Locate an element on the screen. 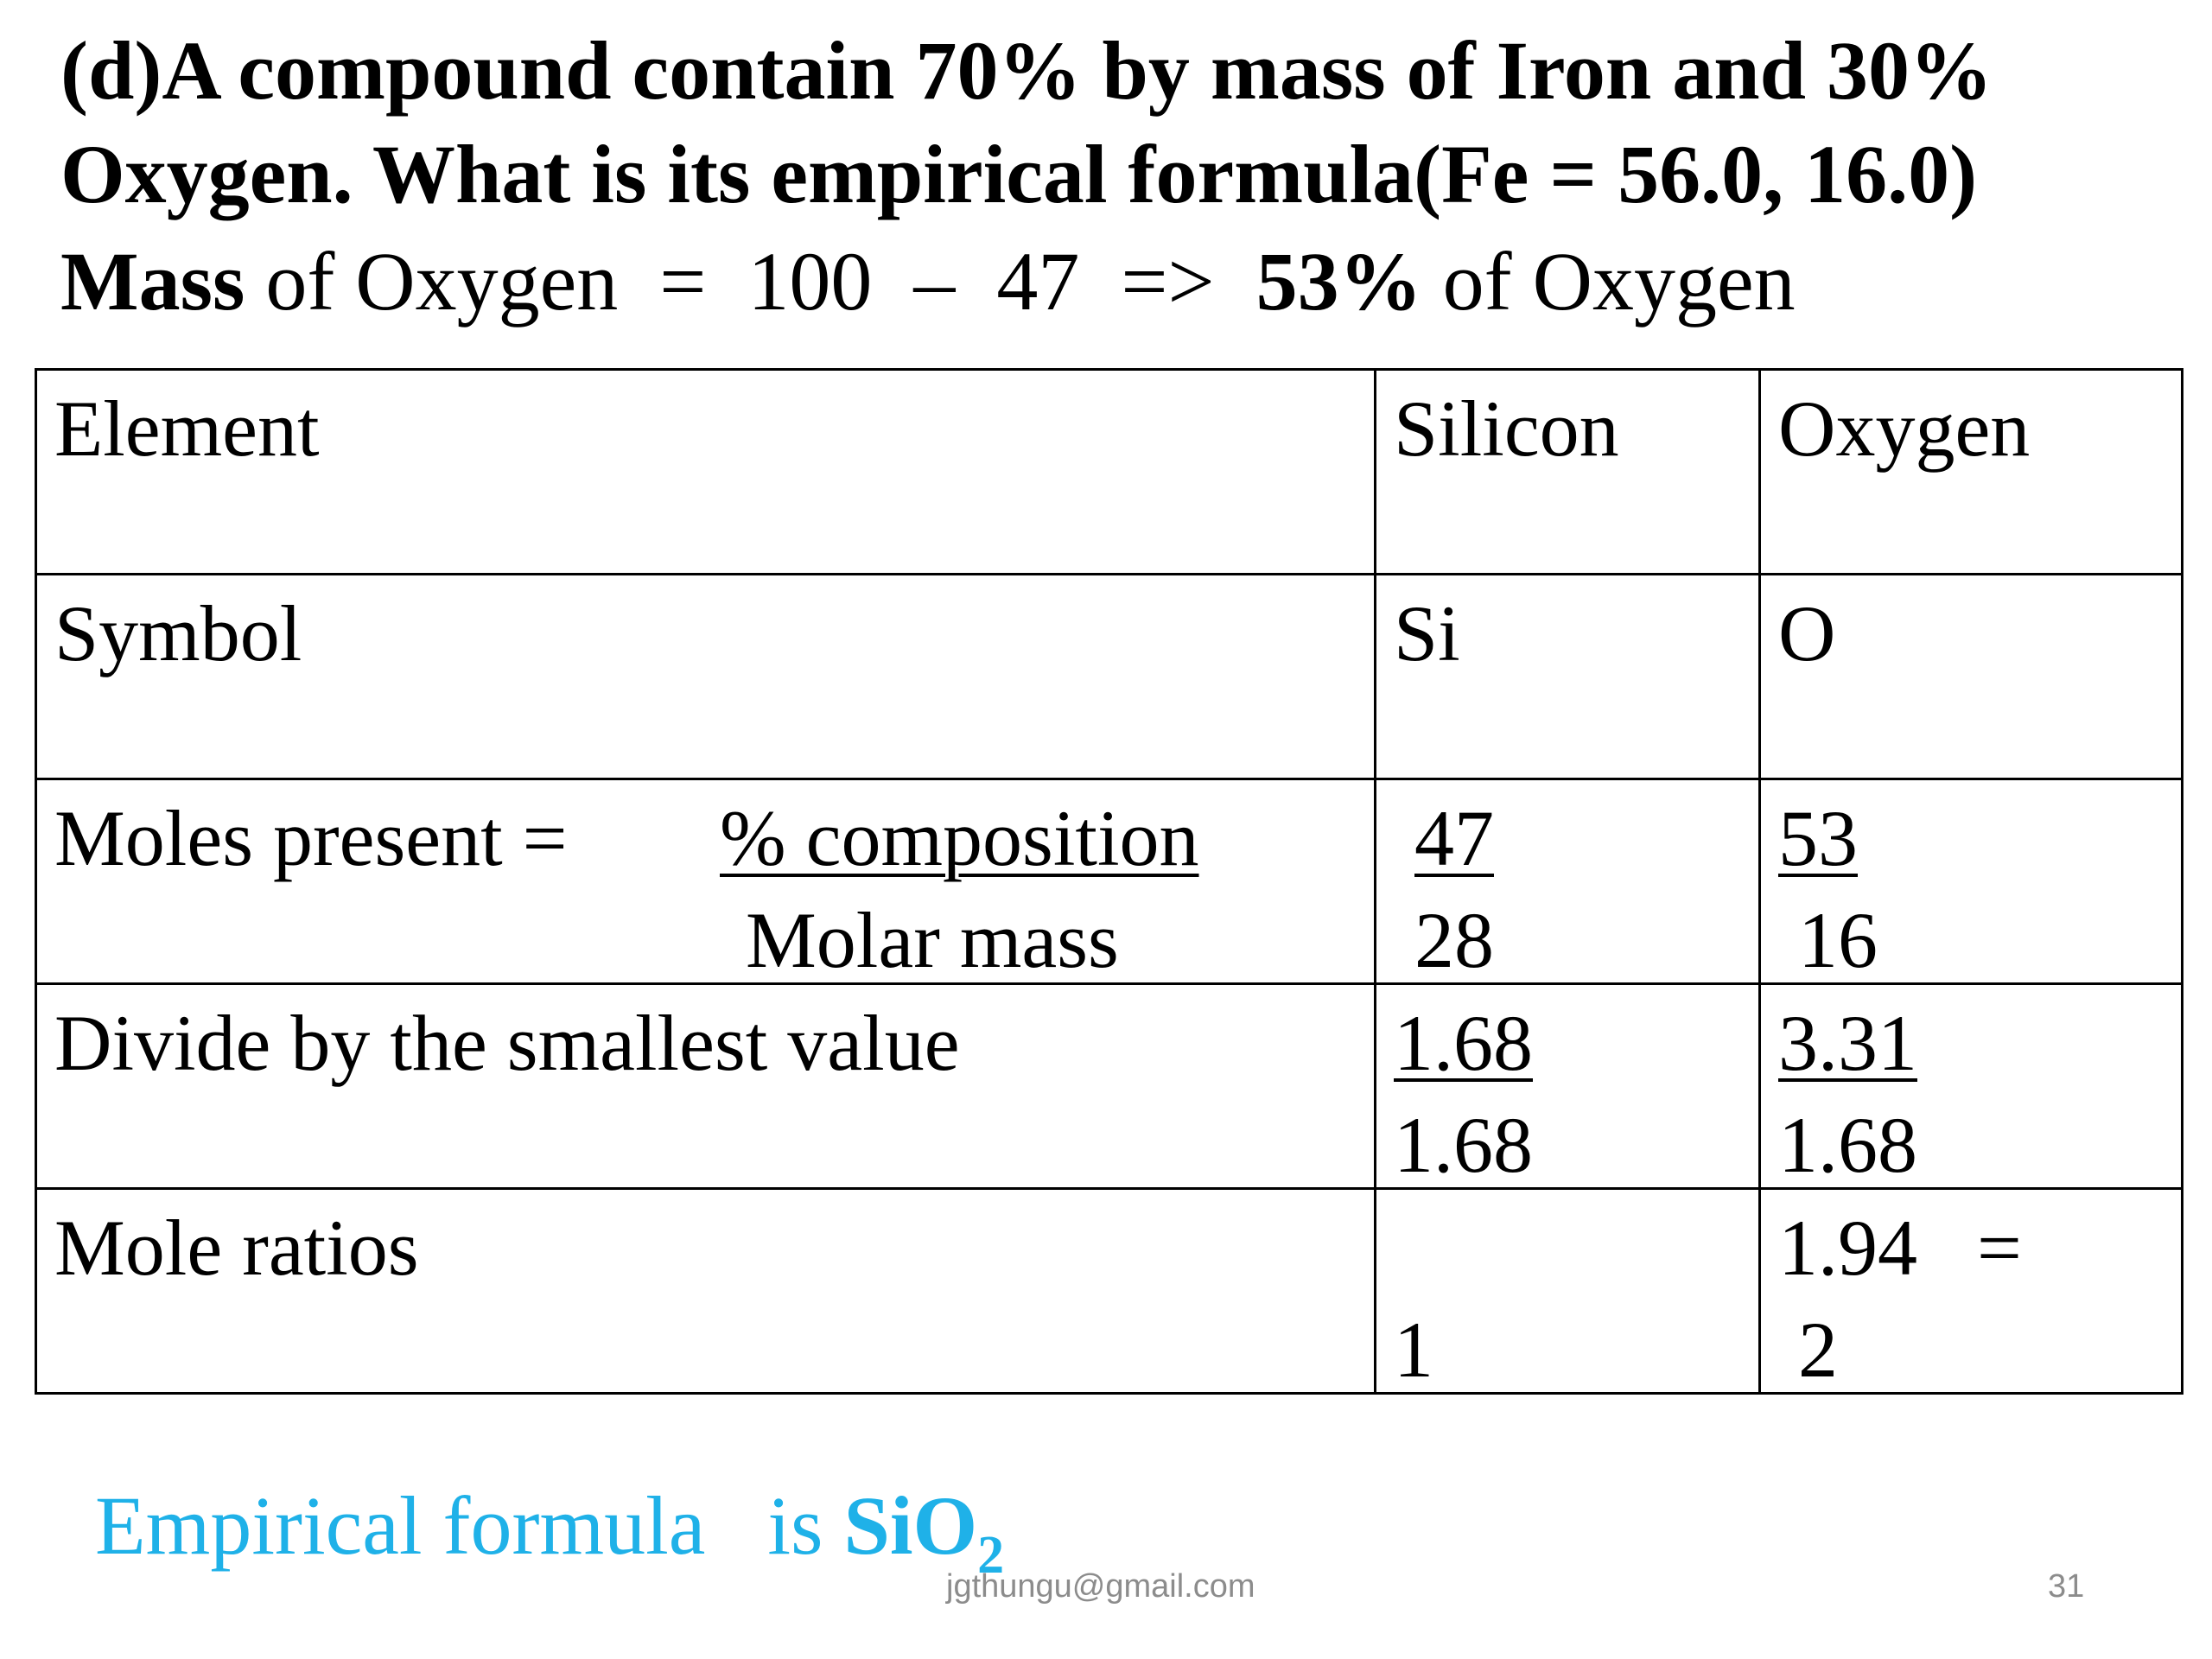 This screenshot has height=1659, width=2212. table-row-symbol: Symbol Si O is located at coordinates (1109, 676).